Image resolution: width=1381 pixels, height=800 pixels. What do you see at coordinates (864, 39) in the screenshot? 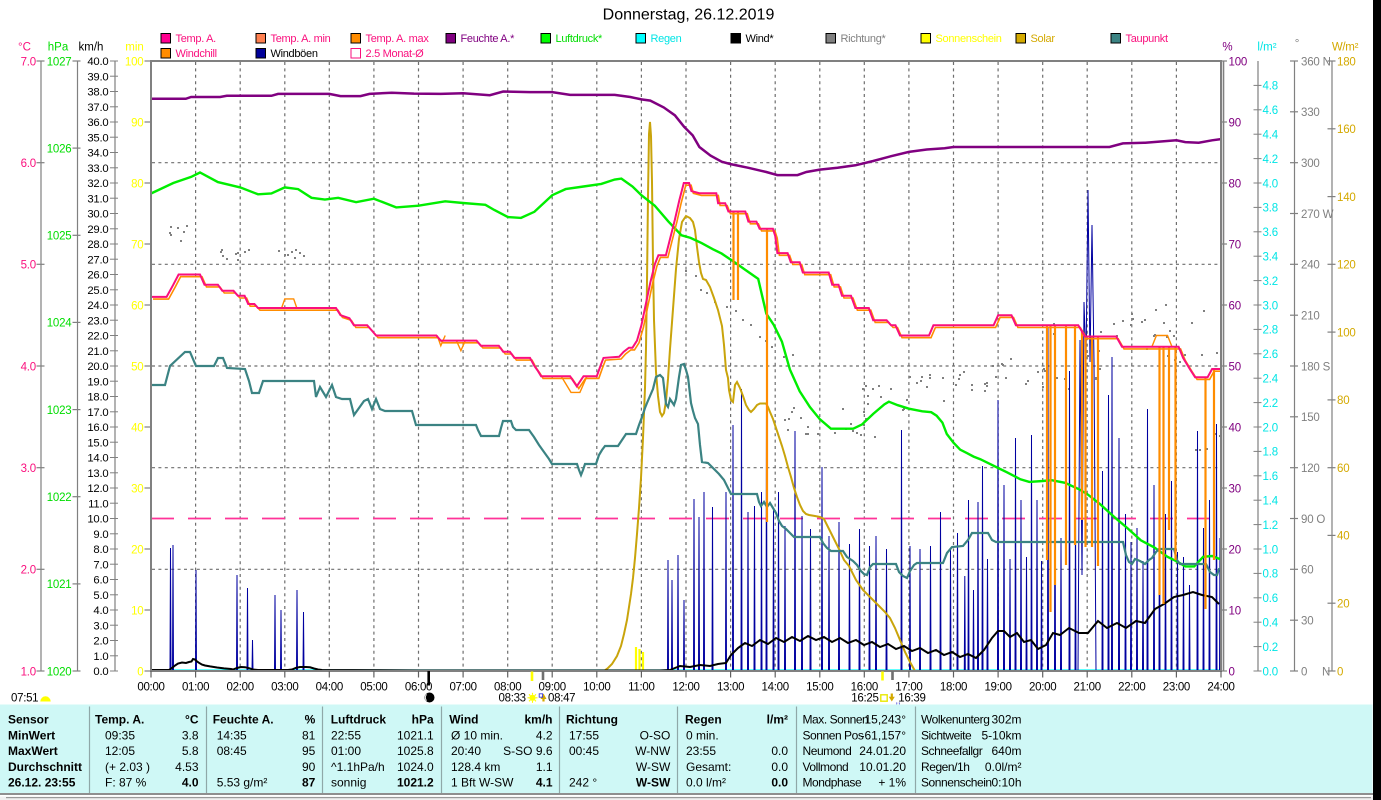
I see `svg-text: Richtung*` at bounding box center [864, 39].